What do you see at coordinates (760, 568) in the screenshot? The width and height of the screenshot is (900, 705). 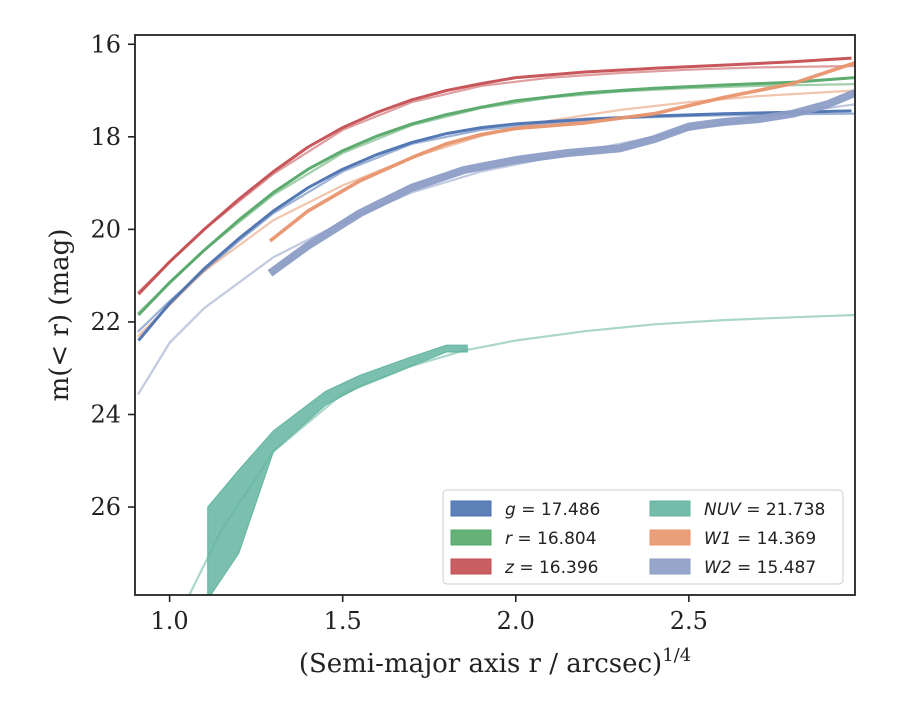 I see `legend-label-w2: W2 = 15.487` at bounding box center [760, 568].